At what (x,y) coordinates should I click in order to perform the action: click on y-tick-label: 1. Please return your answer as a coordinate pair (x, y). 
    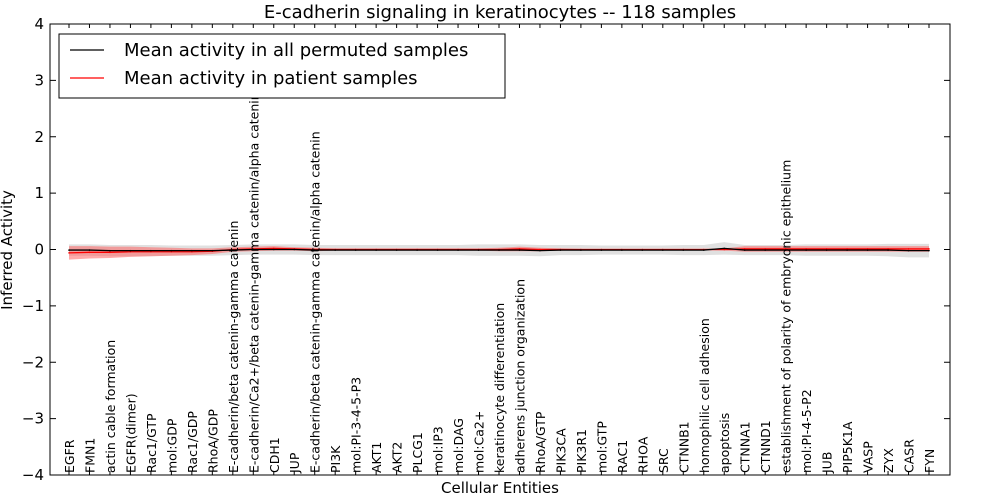
    Looking at the image, I should click on (39, 193).